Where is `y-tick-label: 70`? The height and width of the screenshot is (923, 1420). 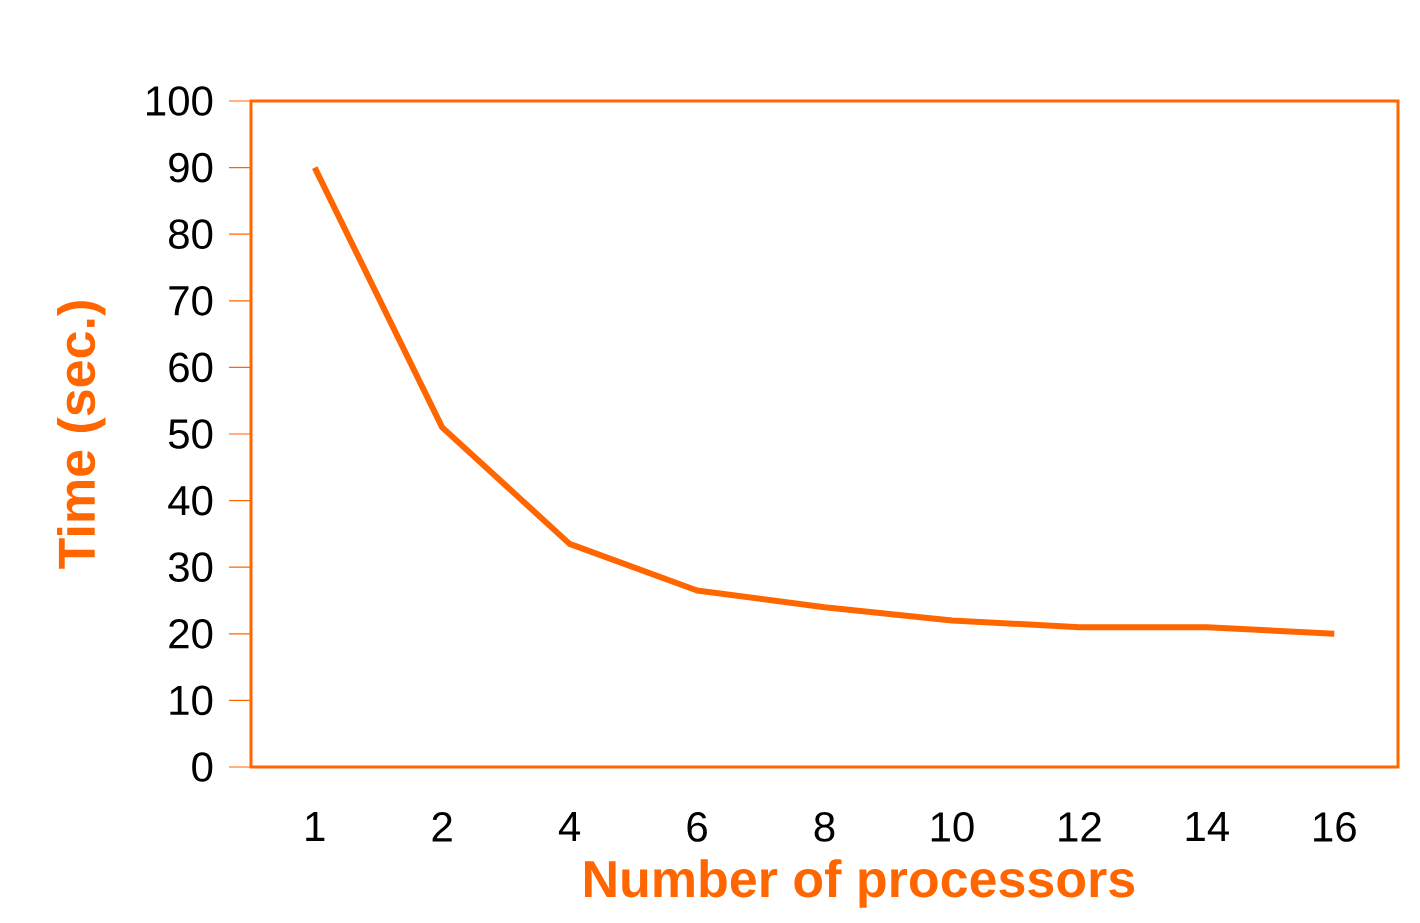 y-tick-label: 70 is located at coordinates (191, 300).